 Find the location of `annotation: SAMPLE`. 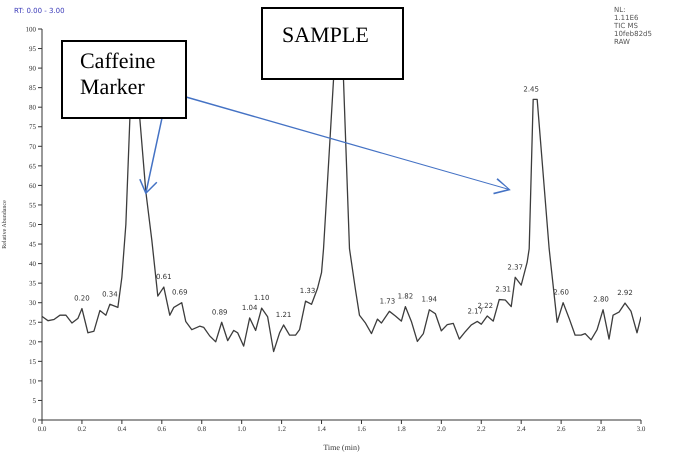

annotation: SAMPLE is located at coordinates (325, 34).